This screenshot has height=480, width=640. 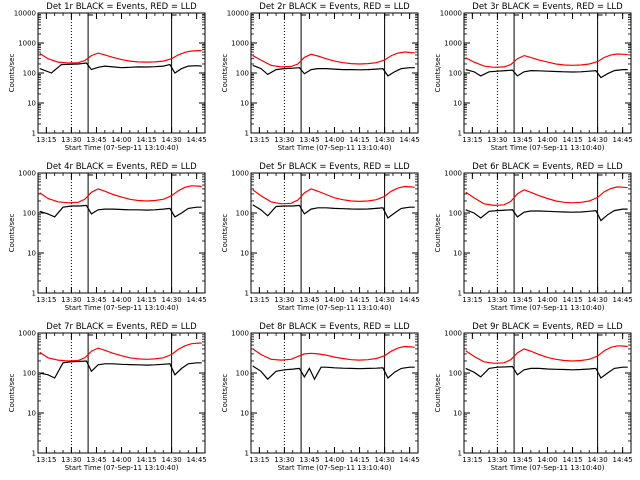 I want to click on chart-title: Det 3r BLACK = Events, RED = LLD, so click(x=547, y=7).